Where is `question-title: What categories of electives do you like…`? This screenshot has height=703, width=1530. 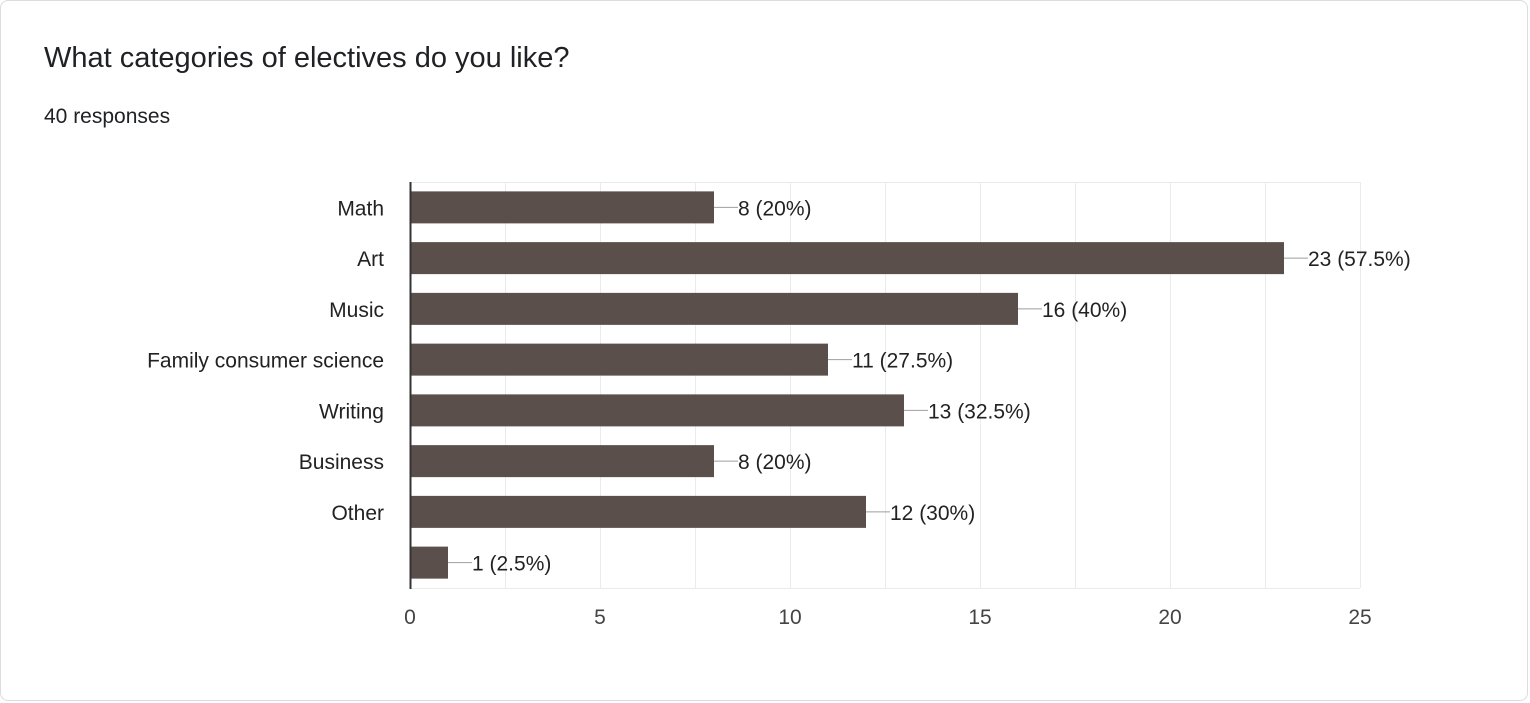 question-title: What categories of electives do you like… is located at coordinates (307, 58).